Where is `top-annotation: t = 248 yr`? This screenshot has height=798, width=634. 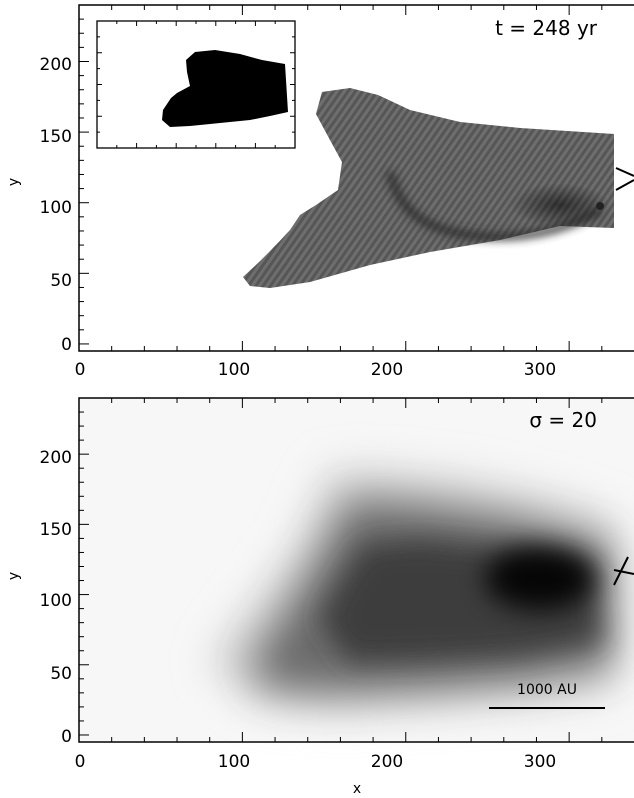
top-annotation: t = 248 yr is located at coordinates (546, 28).